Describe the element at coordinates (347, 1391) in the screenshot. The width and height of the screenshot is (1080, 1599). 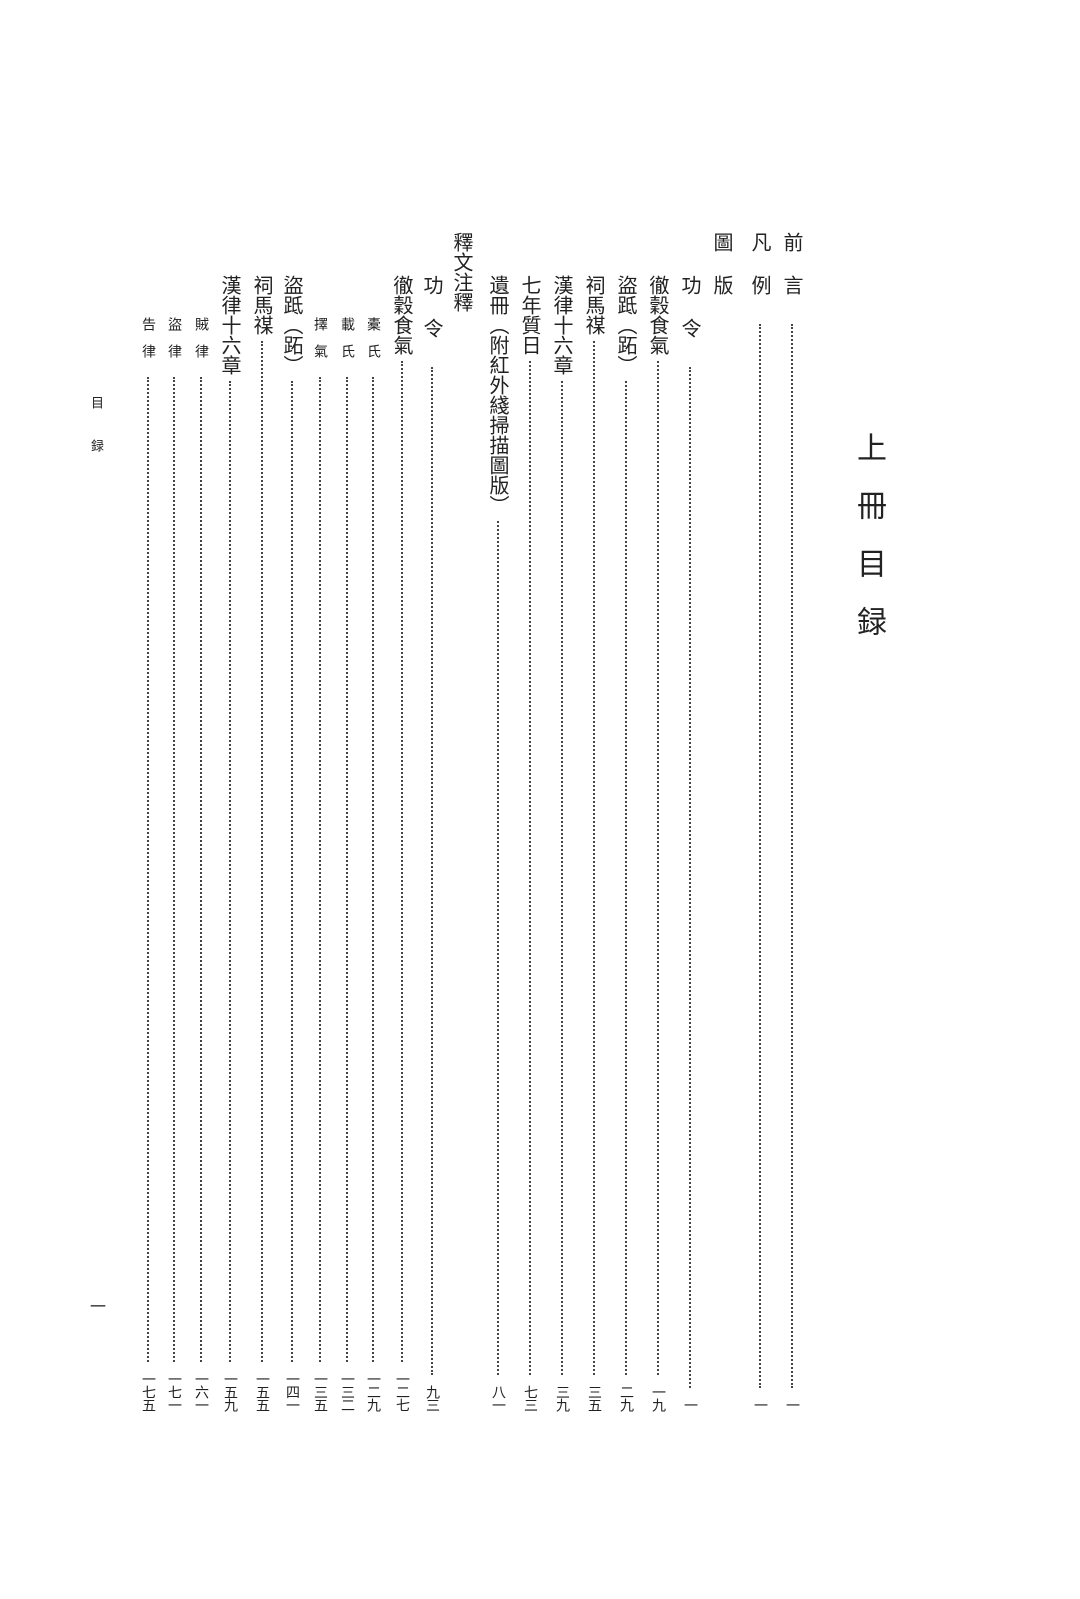
I see `entry-page: 一三二` at that location.